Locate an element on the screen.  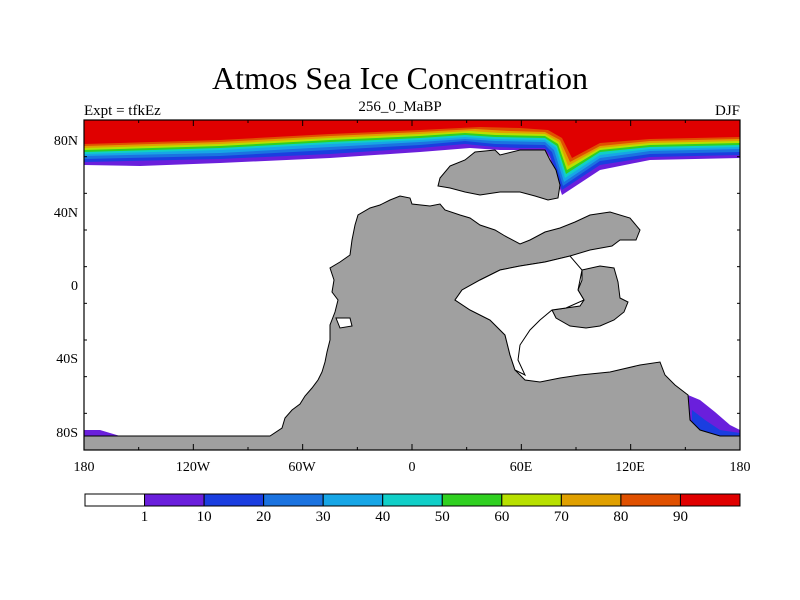
colorbar-label: 30 is located at coordinates (323, 517).